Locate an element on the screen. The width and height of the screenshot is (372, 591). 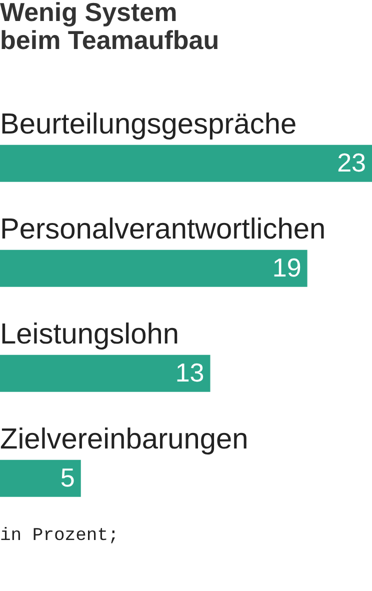
y-tick-label: Zielvereinbarungen is located at coordinates (124, 440).